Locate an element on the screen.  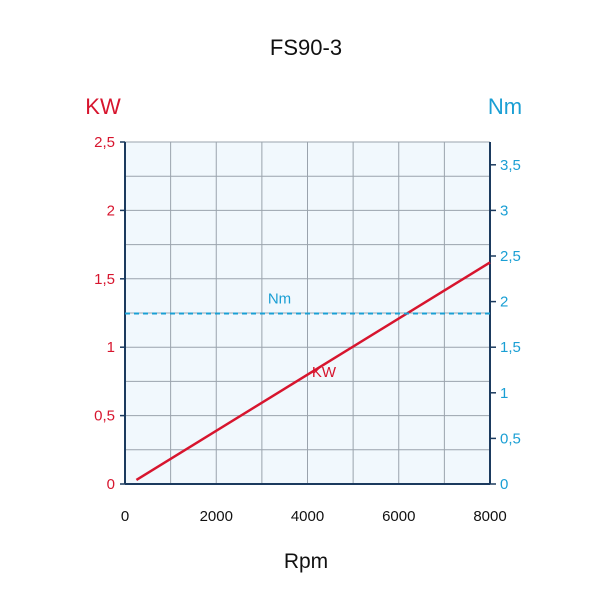
left-tick-label: 1 is located at coordinates (111, 347).